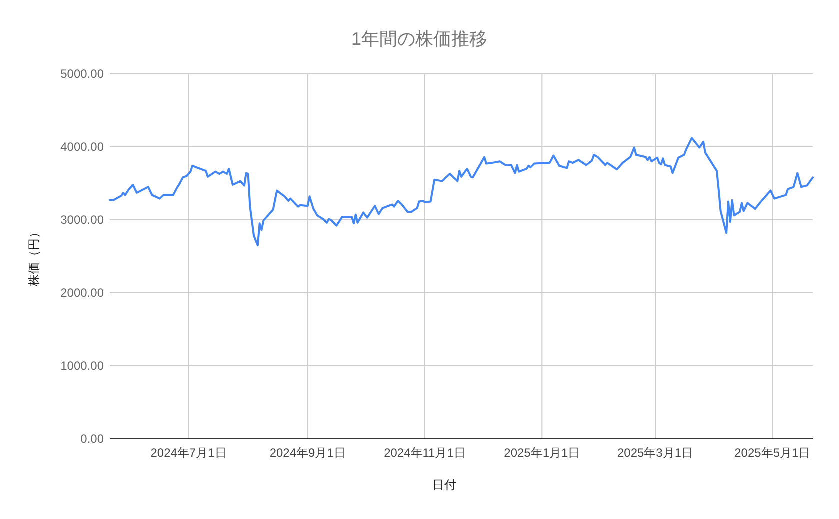 Image resolution: width=839 pixels, height=519 pixels. Describe the element at coordinates (82, 366) in the screenshot. I see `y-tick-label: 1000.00` at that location.